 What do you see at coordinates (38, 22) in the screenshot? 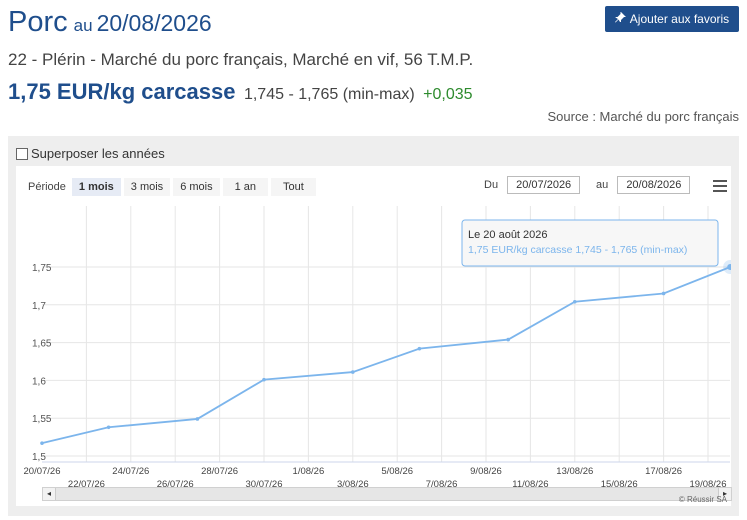
I see `product-name: Porc` at bounding box center [38, 22].